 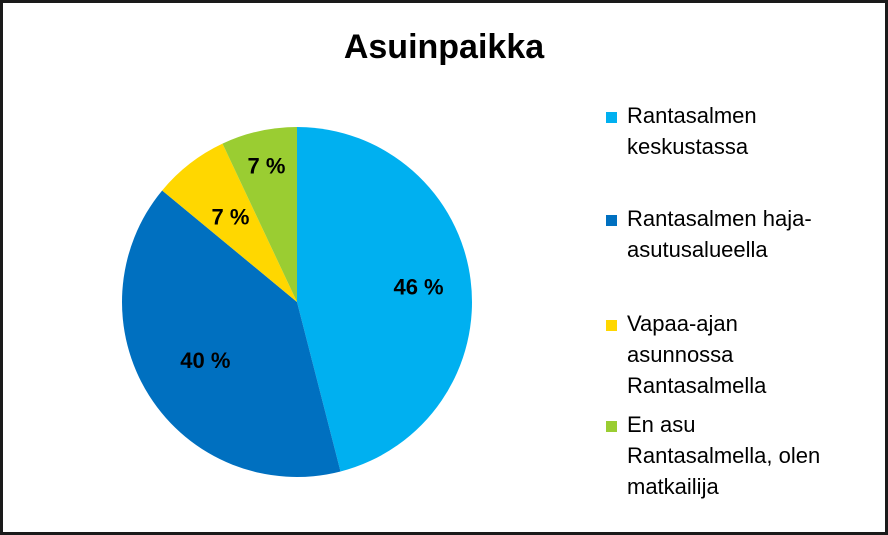 What do you see at coordinates (444, 47) in the screenshot?
I see `chart-title: Asuinpaikka` at bounding box center [444, 47].